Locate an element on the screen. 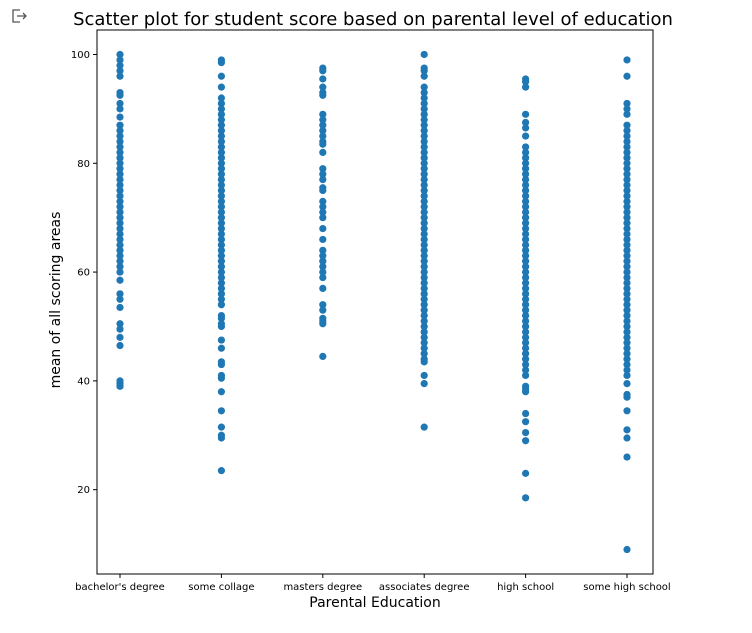 This screenshot has height=633, width=752. x-tick-label: some high school is located at coordinates (626, 587).